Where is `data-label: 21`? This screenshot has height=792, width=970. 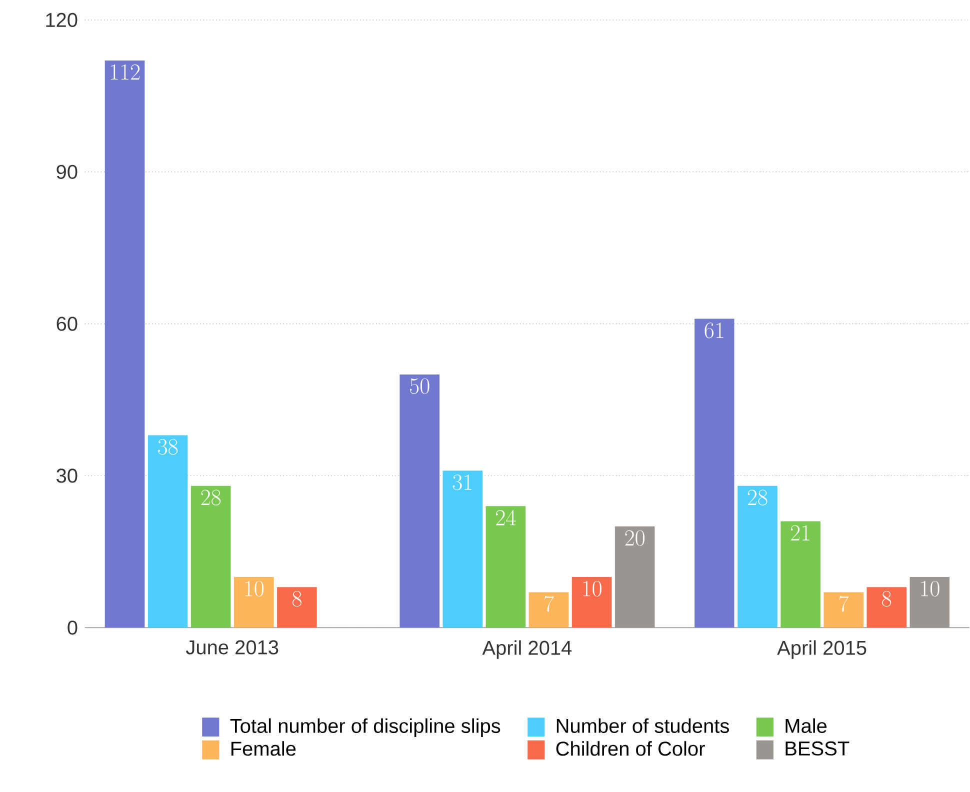 data-label: 21 is located at coordinates (800, 533).